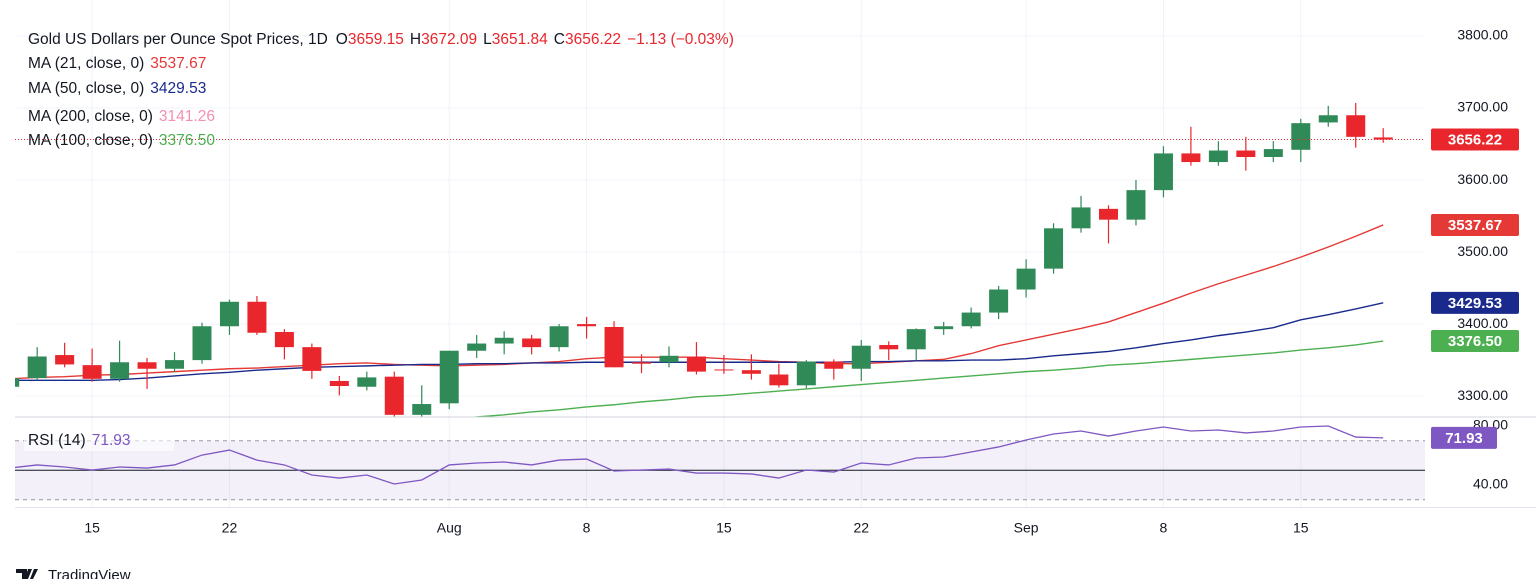 The height and width of the screenshot is (579, 1536). Describe the element at coordinates (90, 140) in the screenshot. I see `legend-name: MA (100, close, 0)` at that location.